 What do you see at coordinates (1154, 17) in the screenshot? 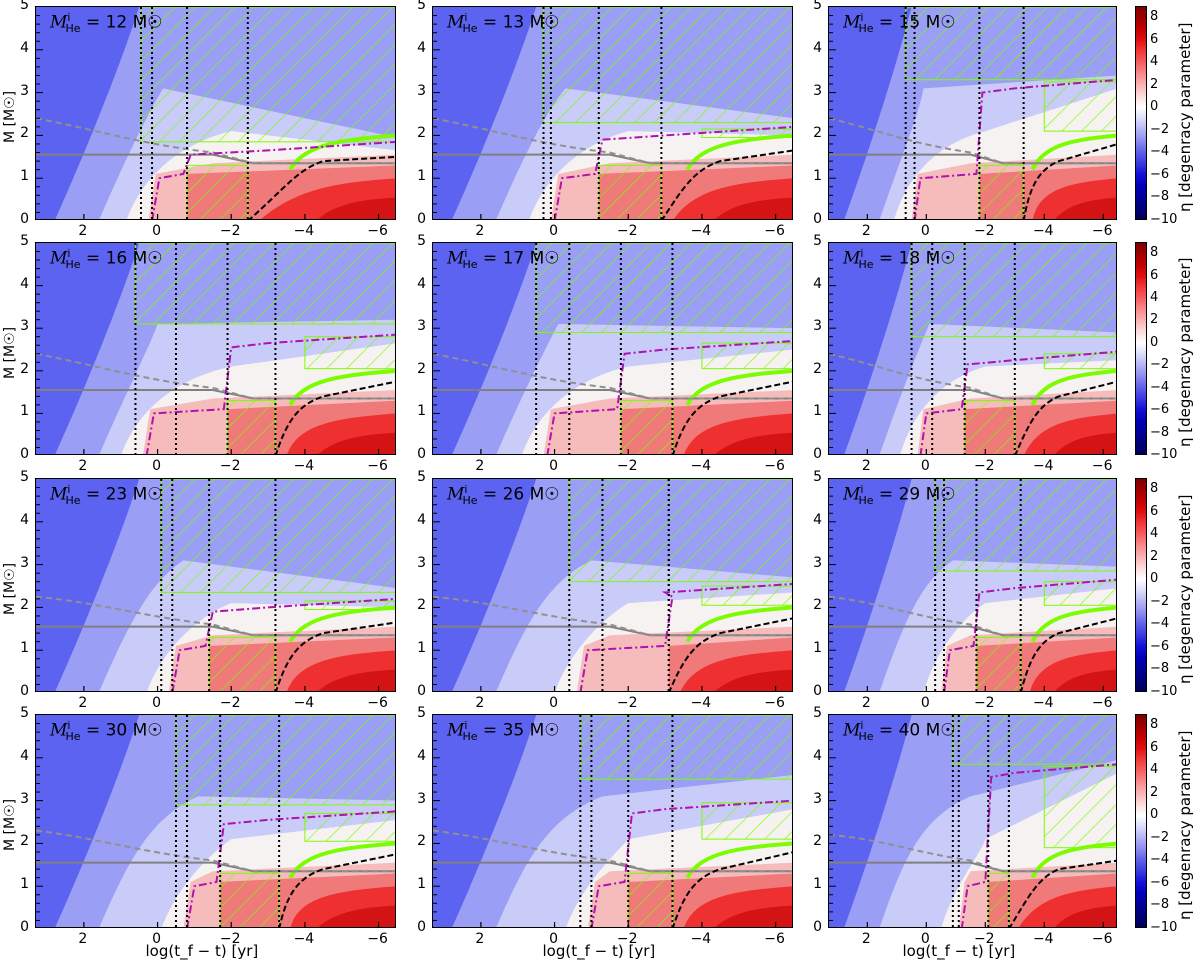
I see `colorbar-tick-label: 8` at bounding box center [1154, 17].